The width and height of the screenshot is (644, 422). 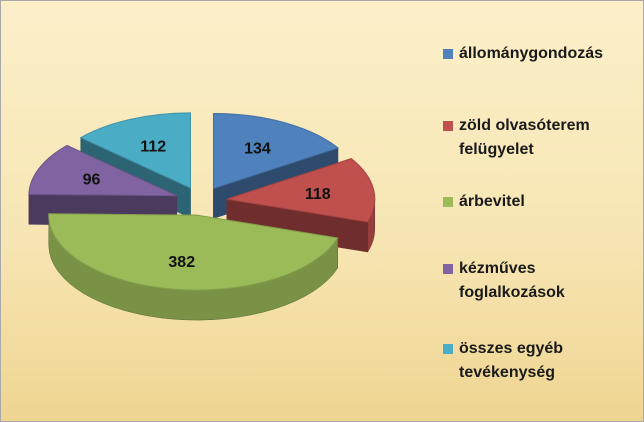 I want to click on data-label-2: 382, so click(x=181, y=262).